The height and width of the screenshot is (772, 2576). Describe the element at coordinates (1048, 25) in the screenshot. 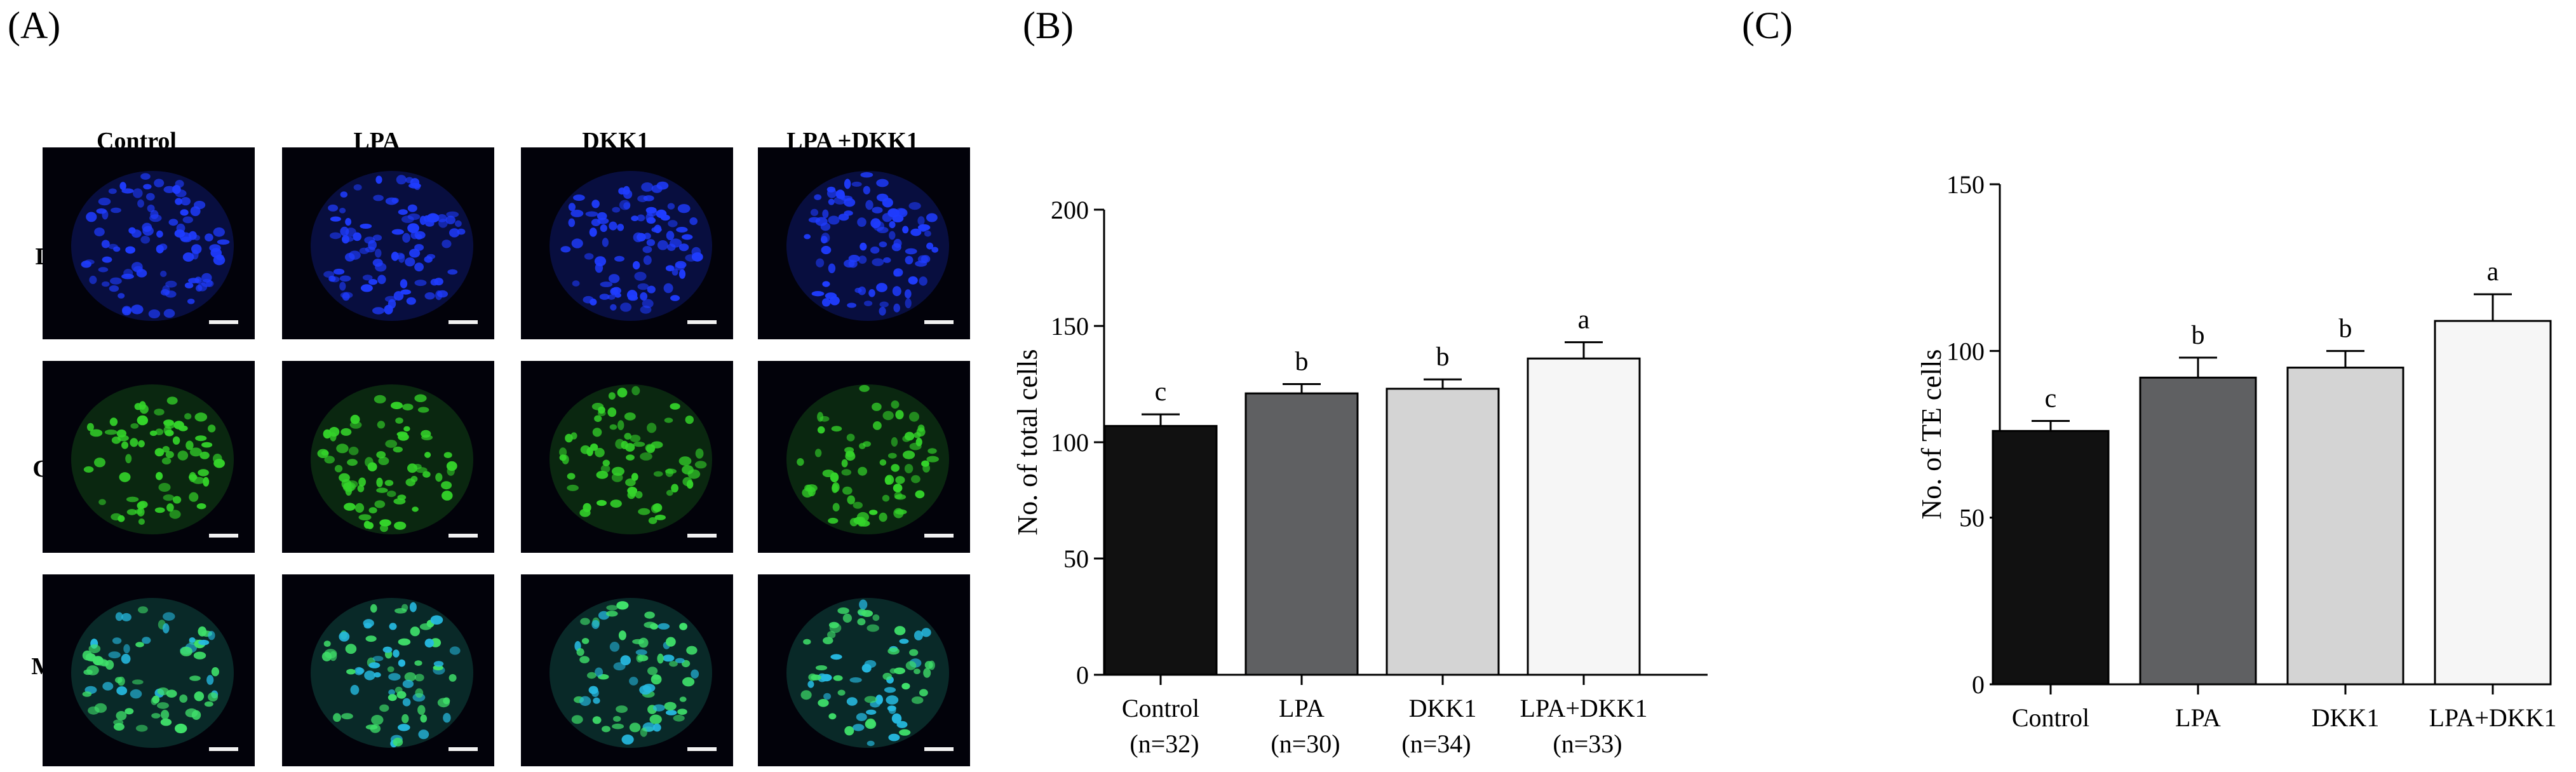

I see `panel-label-b: (B)` at that location.